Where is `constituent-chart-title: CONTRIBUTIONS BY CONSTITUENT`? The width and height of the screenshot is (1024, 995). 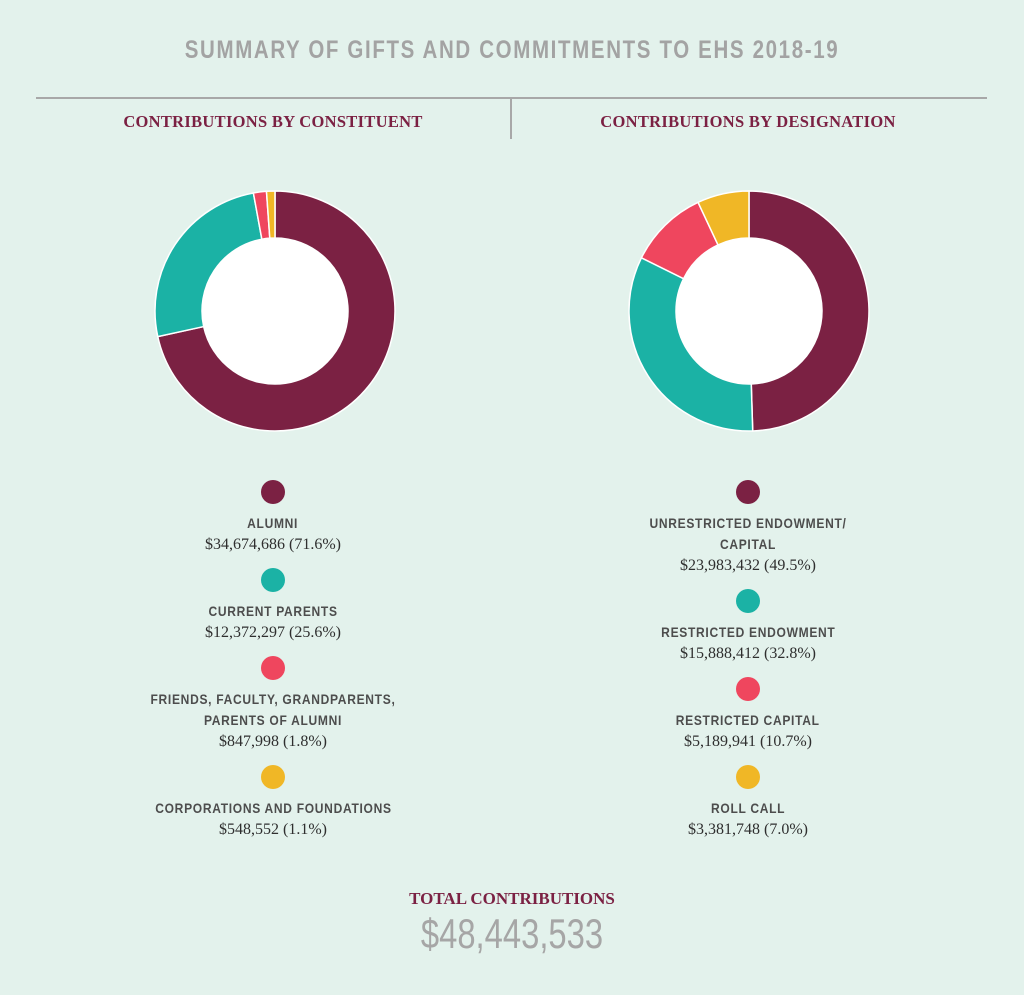
constituent-chart-title: CONTRIBUTIONS BY CONSTITUENT is located at coordinates (273, 121).